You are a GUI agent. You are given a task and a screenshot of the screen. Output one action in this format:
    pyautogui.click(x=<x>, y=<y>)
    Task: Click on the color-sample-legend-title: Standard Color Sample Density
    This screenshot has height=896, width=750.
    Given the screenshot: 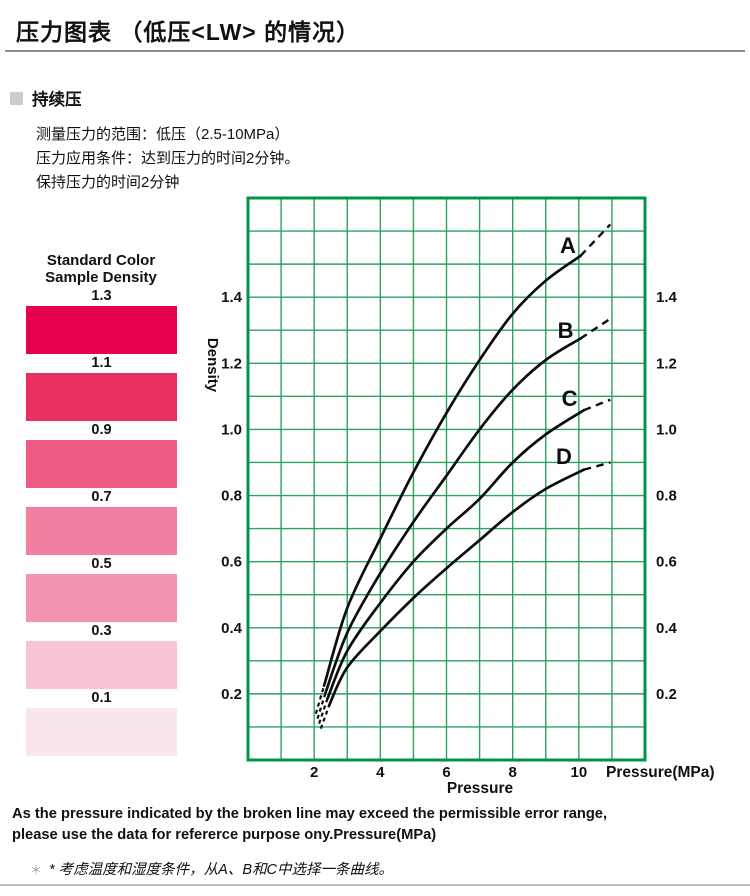 What is the action you would take?
    pyautogui.click(x=101, y=269)
    